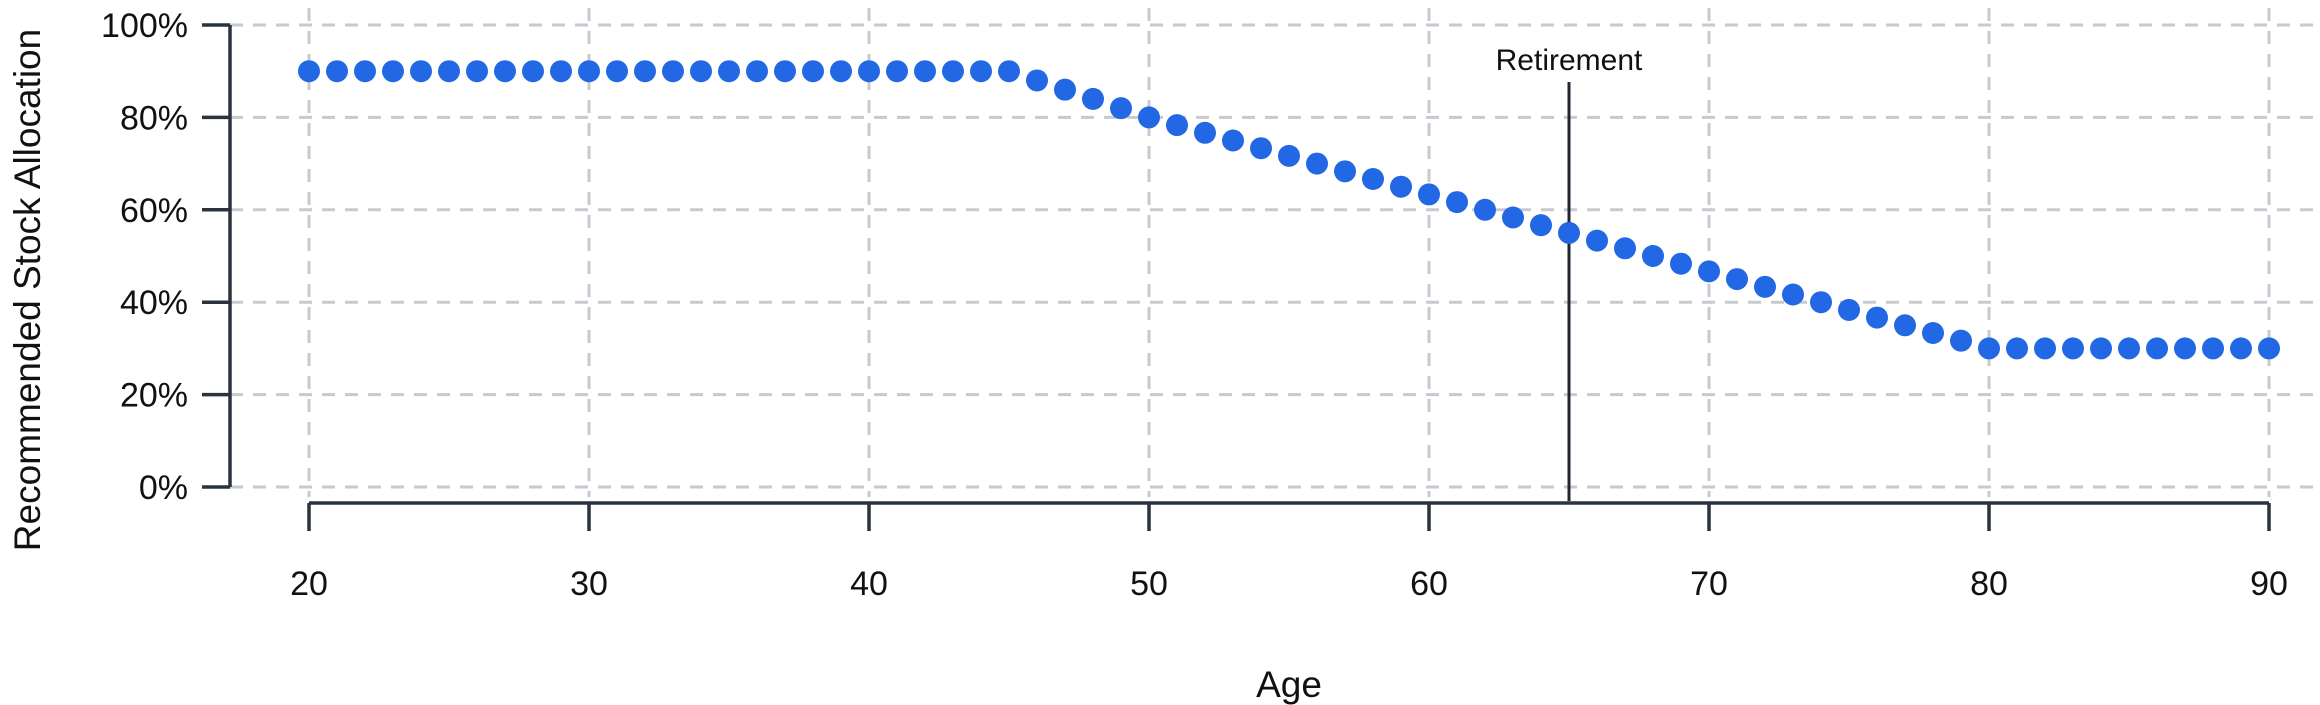 The height and width of the screenshot is (705, 2320). Describe the element at coordinates (589, 584) in the screenshot. I see `x-tick-label-30: 30` at that location.